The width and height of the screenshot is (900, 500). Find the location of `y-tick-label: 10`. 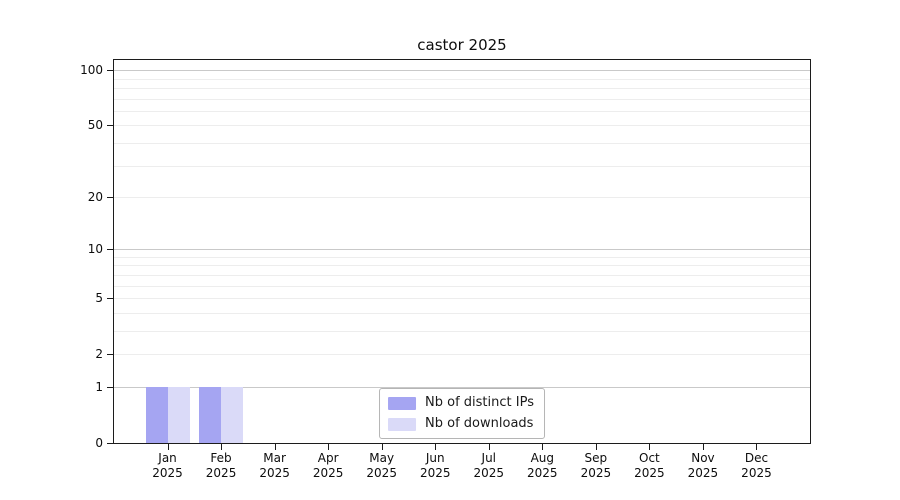

y-tick-label: 10 is located at coordinates (95, 249).